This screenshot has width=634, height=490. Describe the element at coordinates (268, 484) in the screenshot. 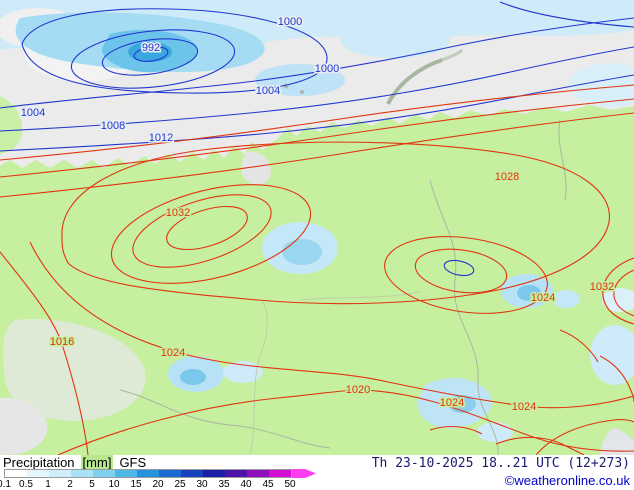

I see `scale-label: 45` at that location.